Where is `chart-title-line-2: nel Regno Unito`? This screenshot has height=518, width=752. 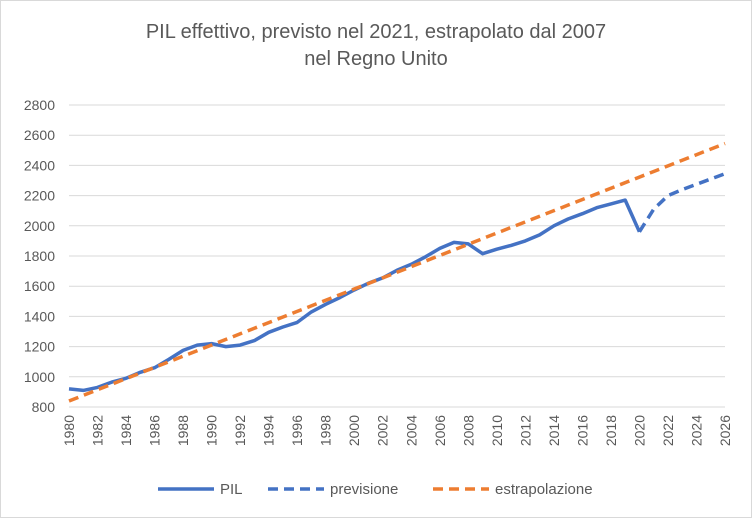
chart-title-line-2: nel Regno Unito is located at coordinates (376, 59).